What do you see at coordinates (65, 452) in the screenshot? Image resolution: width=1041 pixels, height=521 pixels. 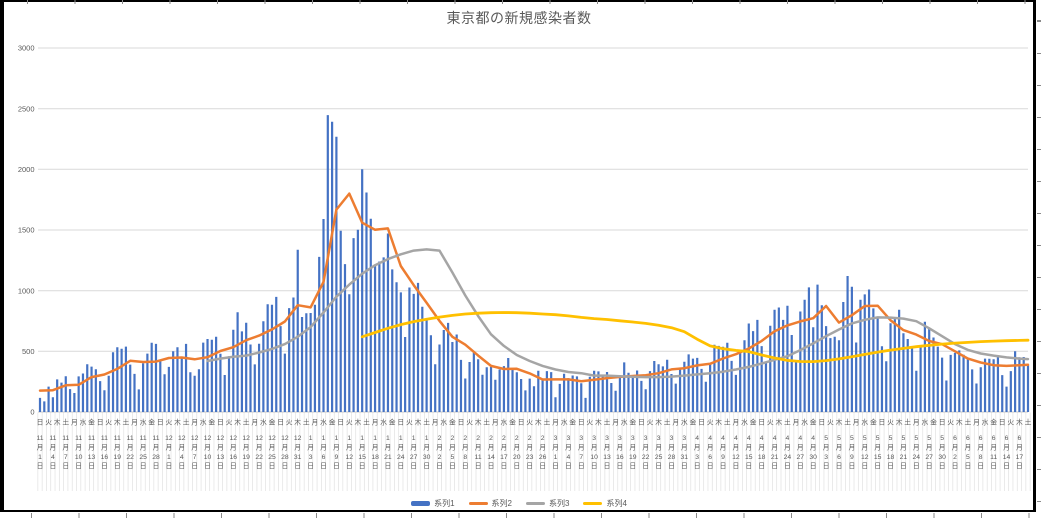 I see `x-date-label: 11 月 7 日` at bounding box center [65, 452].